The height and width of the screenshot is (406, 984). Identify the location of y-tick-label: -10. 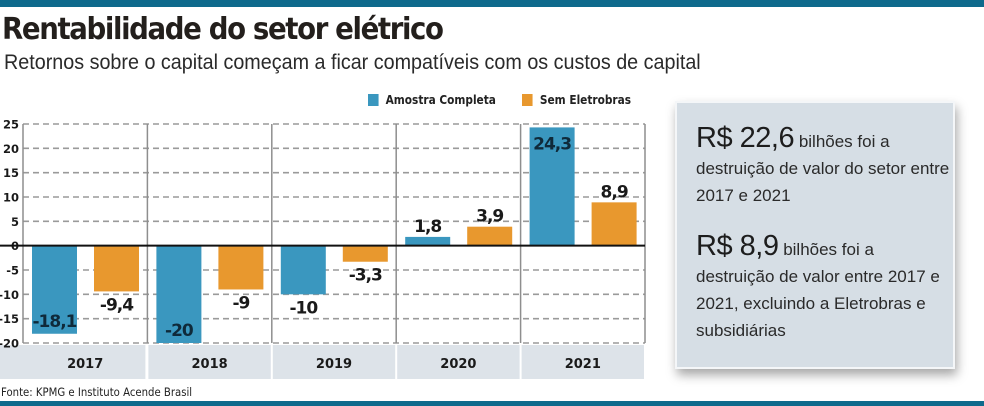
(9, 295).